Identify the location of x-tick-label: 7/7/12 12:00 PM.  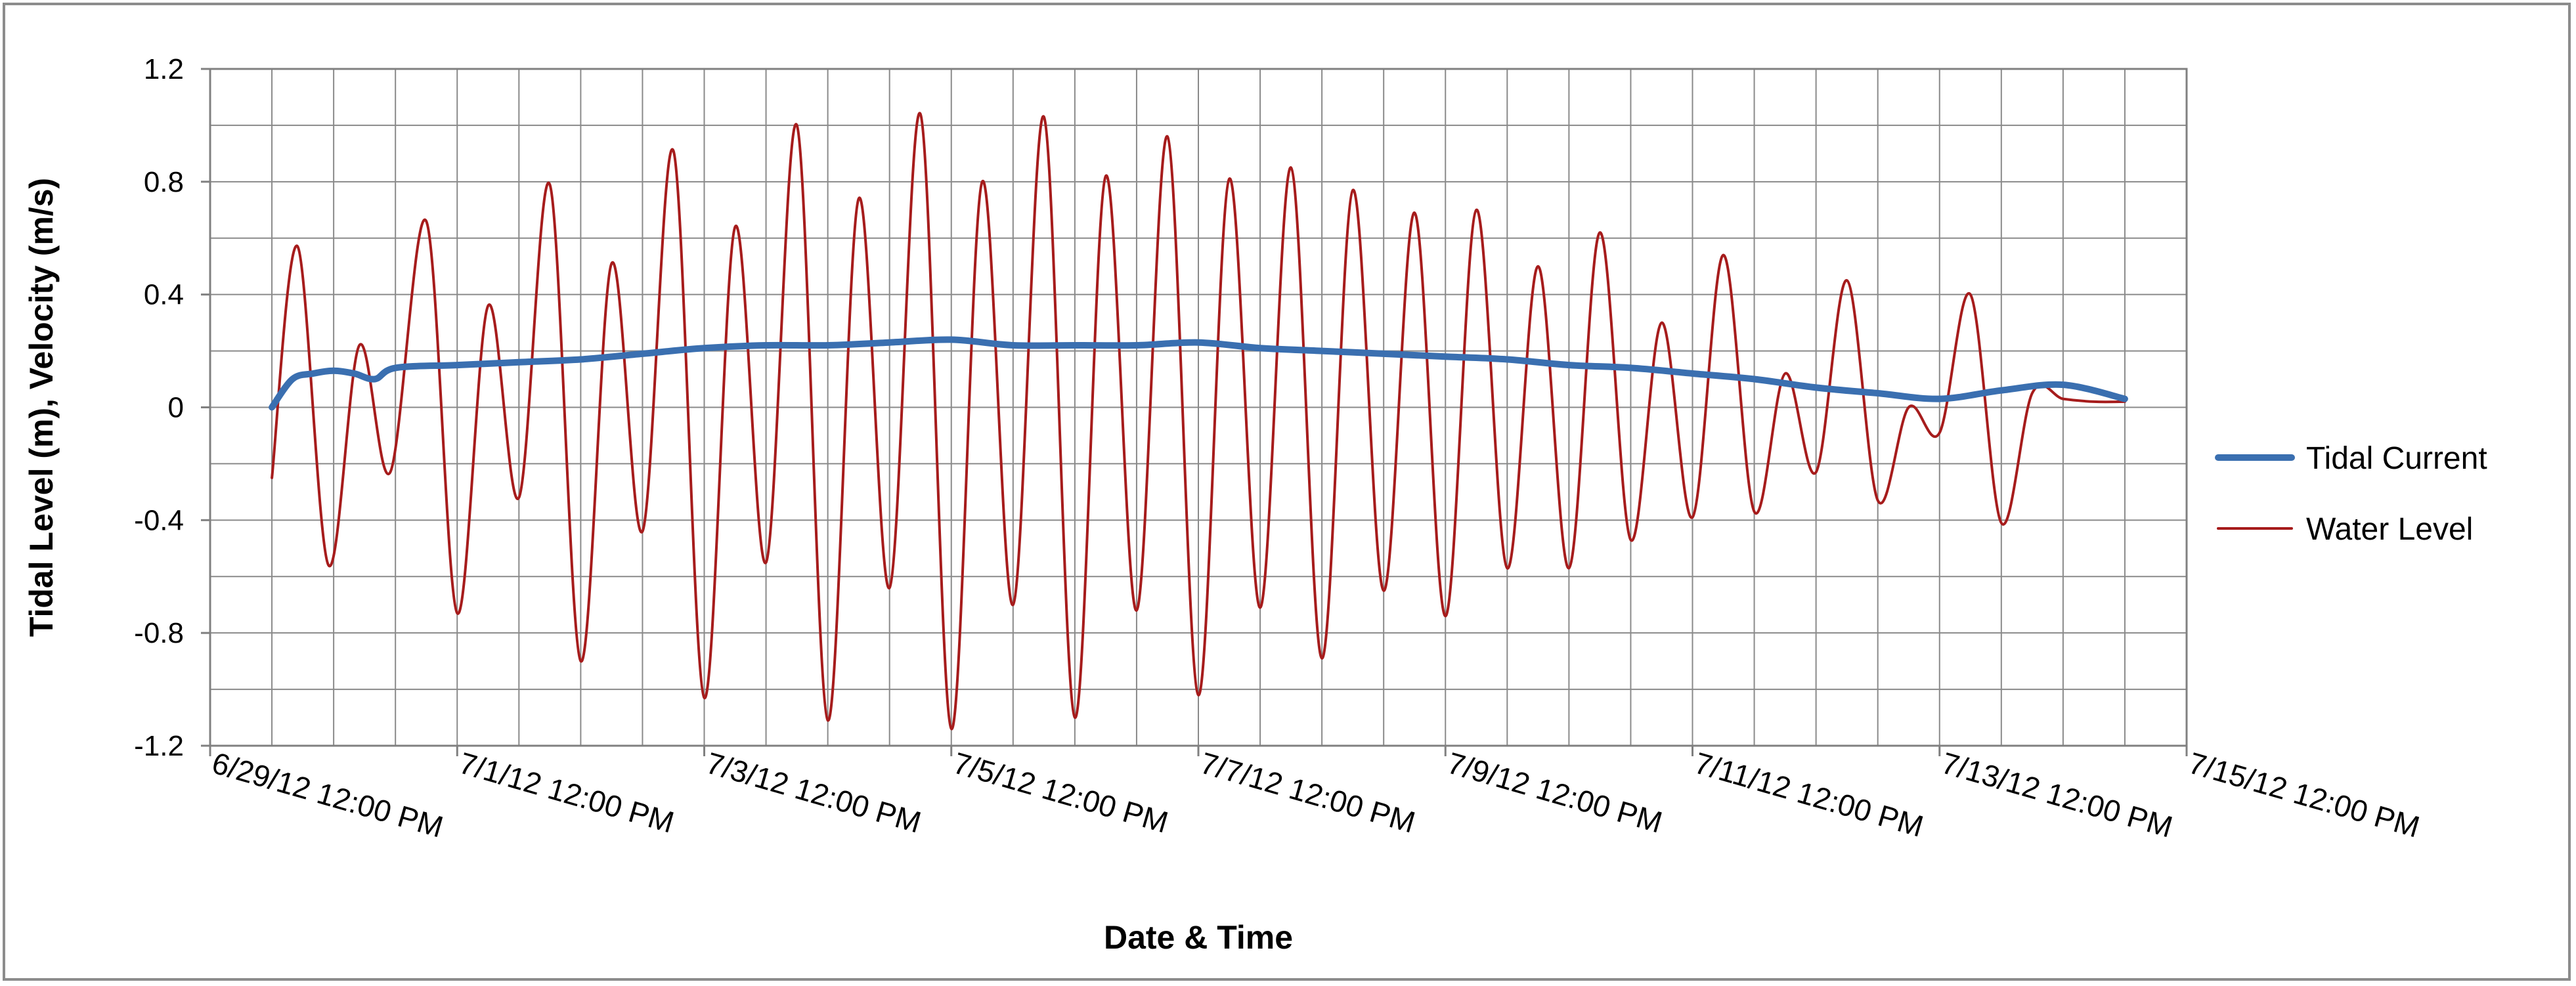
(1307, 793).